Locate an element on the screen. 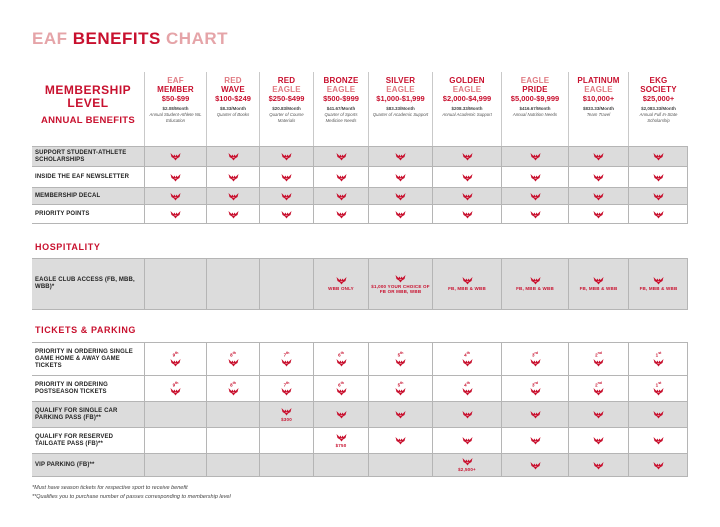 Image resolution: width=720 pixels, height=527 pixels. cell-note: $2,500+ is located at coordinates (467, 470).